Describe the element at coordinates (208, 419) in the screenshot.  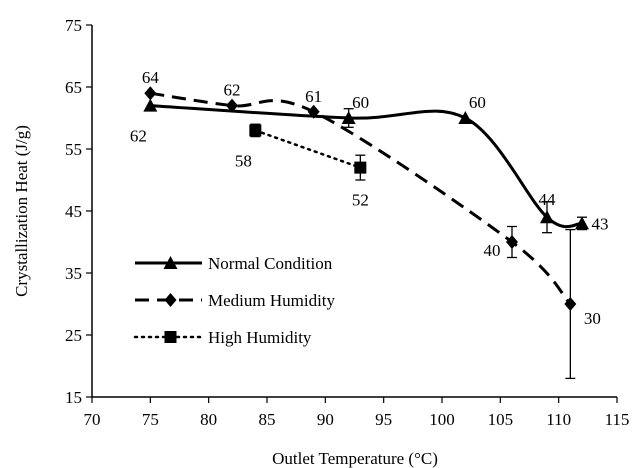
I see `x-tick-label: 80` at that location.